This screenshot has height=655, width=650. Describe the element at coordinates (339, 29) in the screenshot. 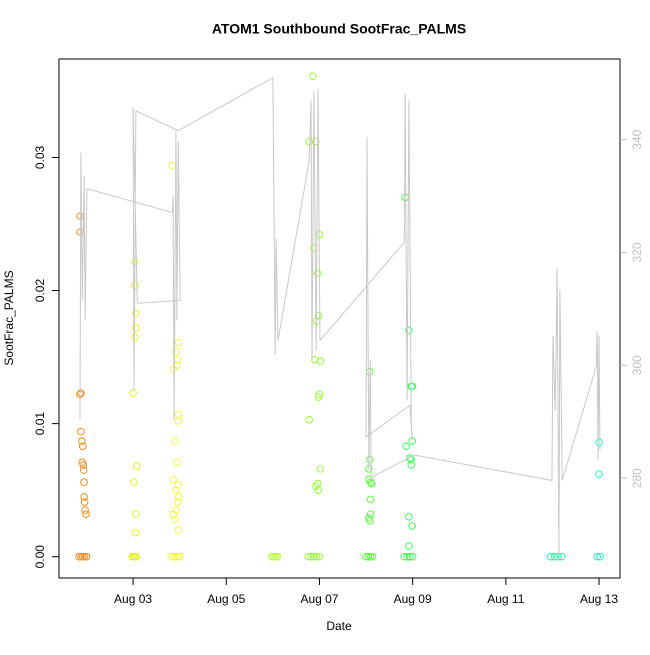

I see `chart-title: ATOM1 Southbound SootFrac_PALMS` at that location.